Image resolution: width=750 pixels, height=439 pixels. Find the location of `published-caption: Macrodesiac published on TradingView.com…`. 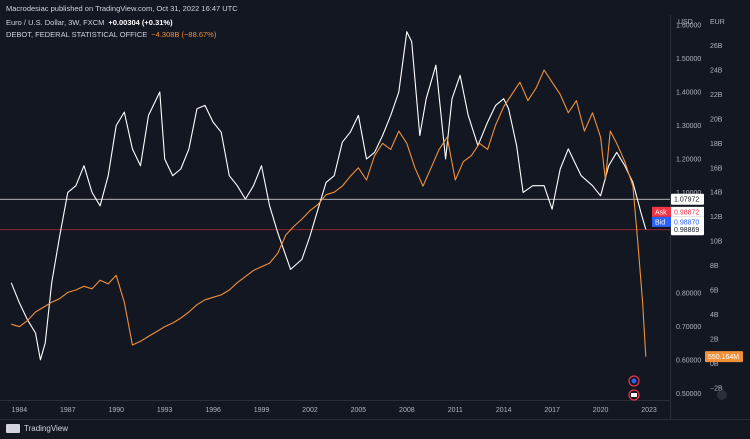

published-caption: Macrodesiac published on TradingView.com… is located at coordinates (122, 8).